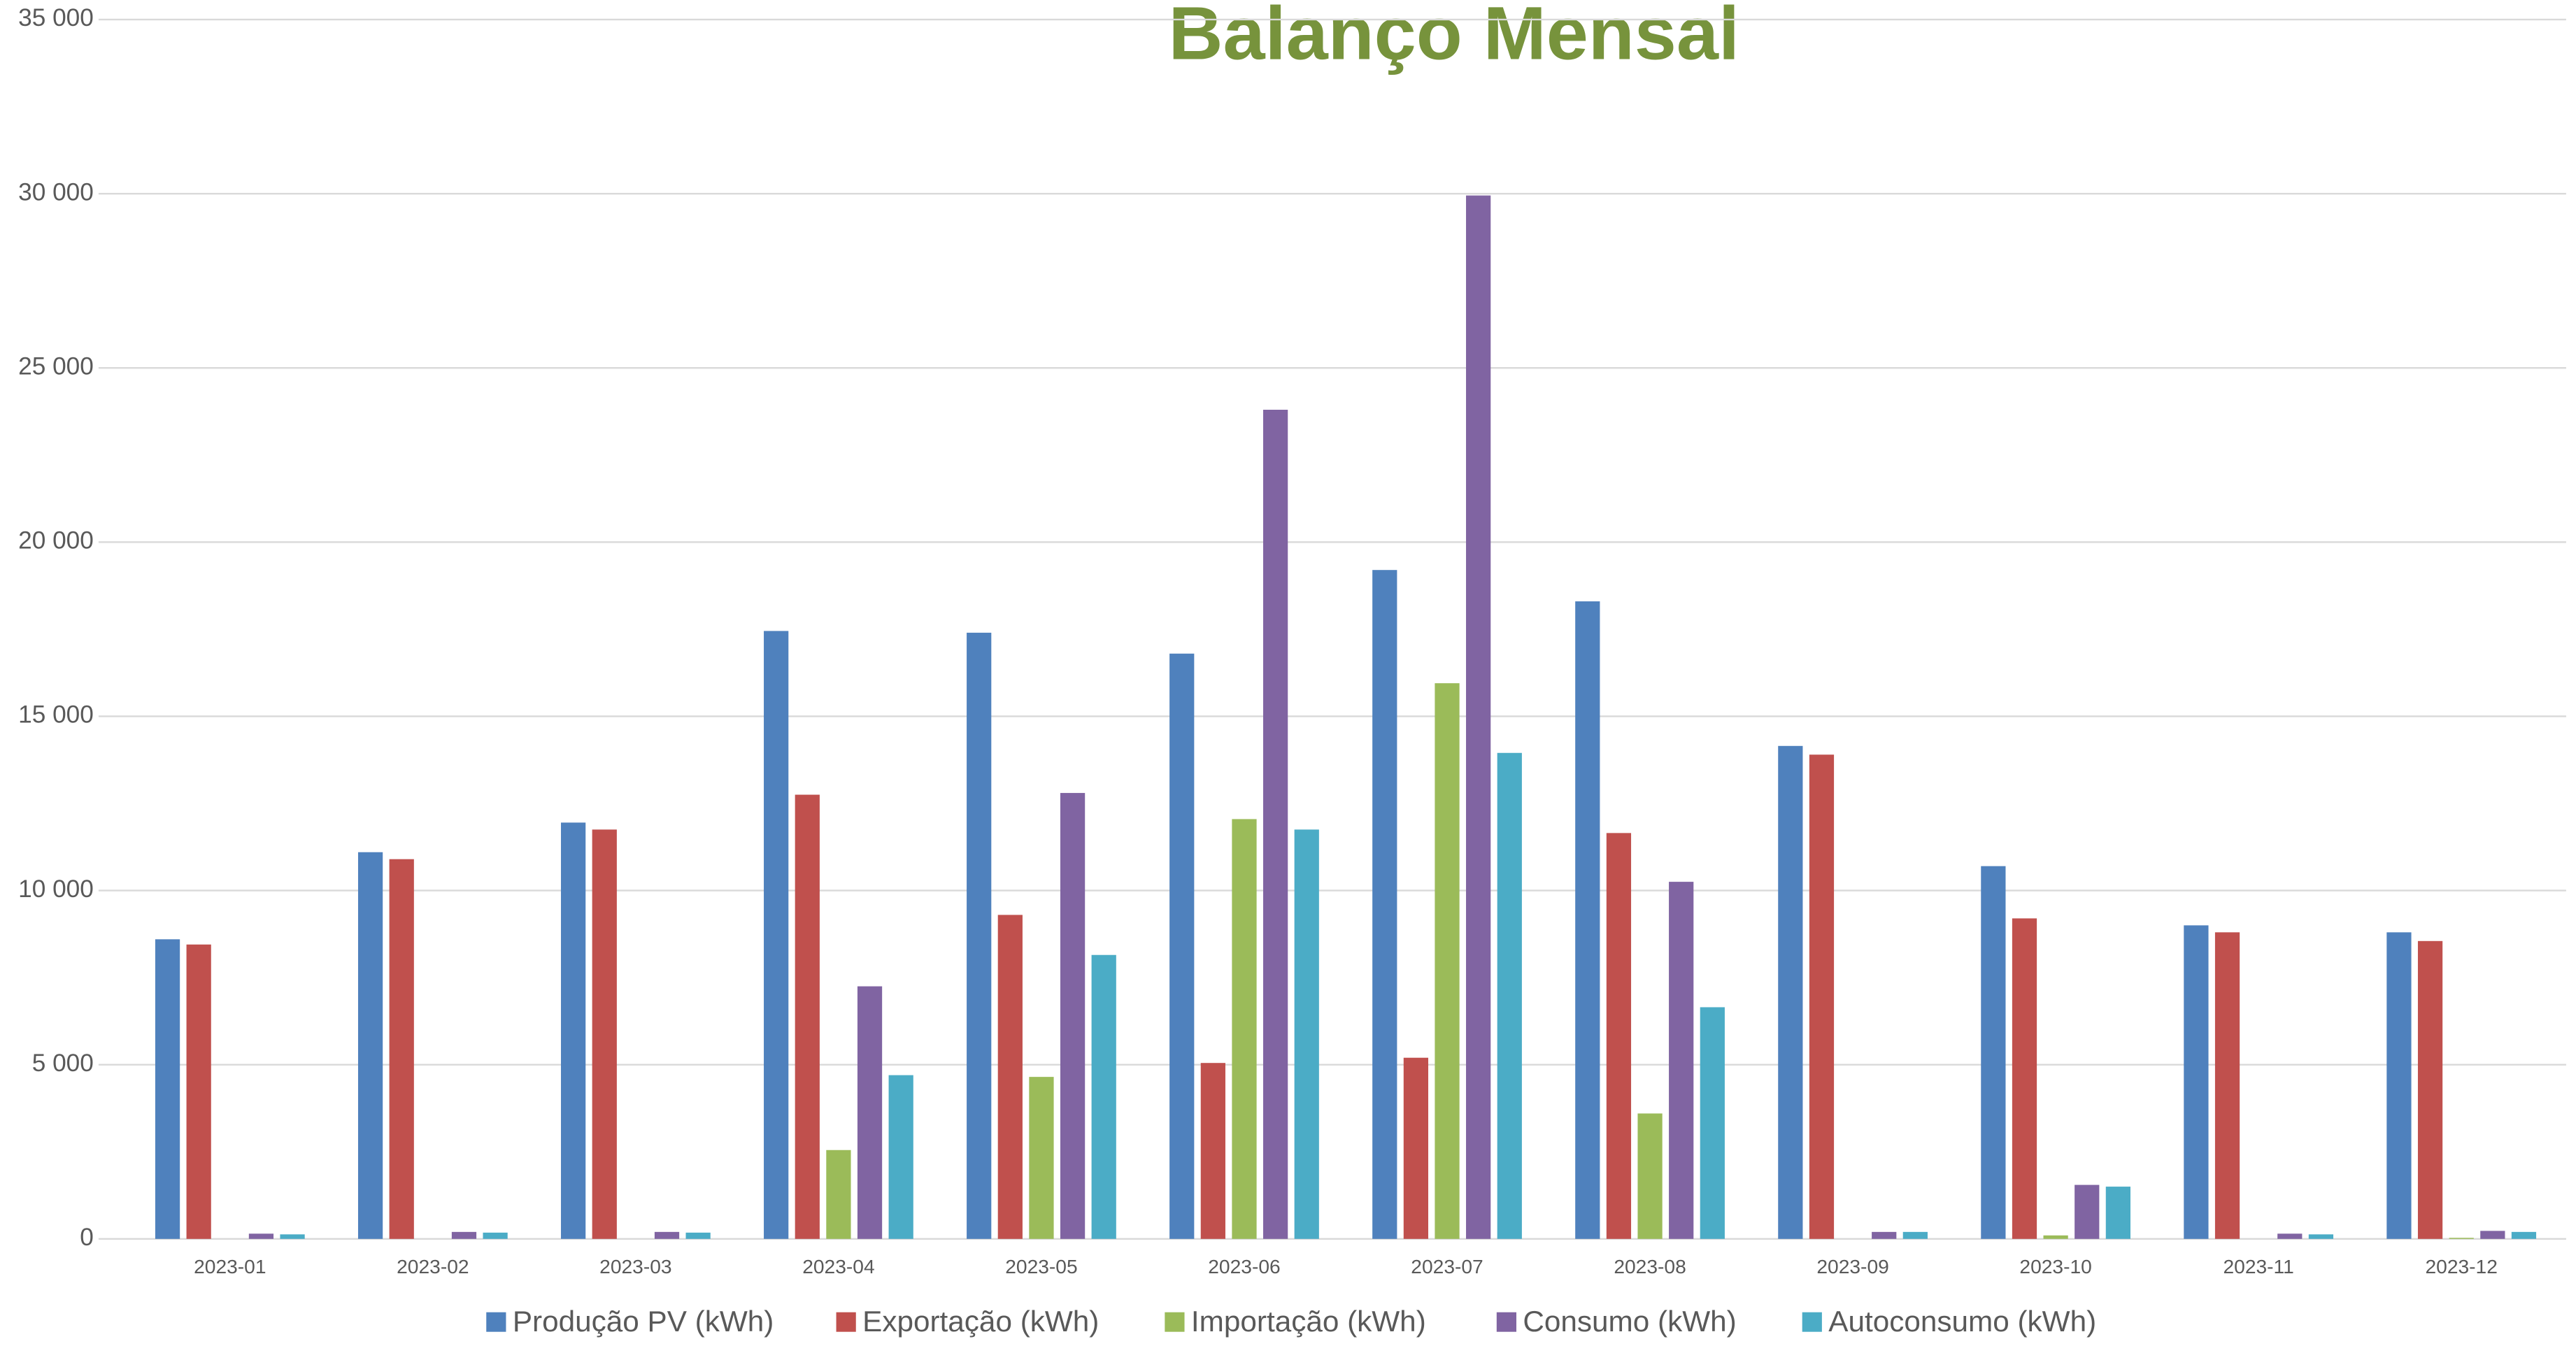  I want to click on y-tick-label: 10 000, so click(56, 889).